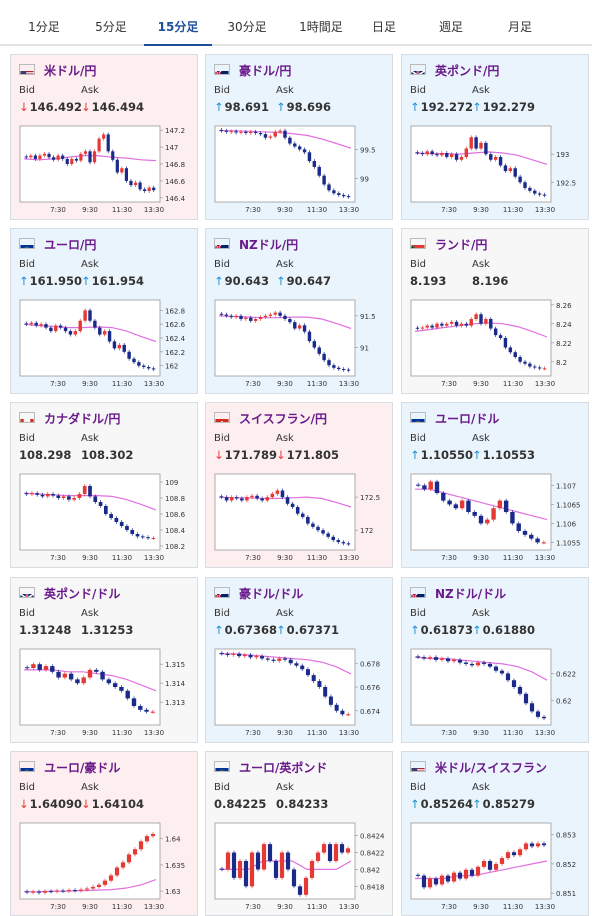 The width and height of the screenshot is (592, 916). Describe the element at coordinates (299, 345) in the screenshot. I see `price-chart: 91.5 91 7:30 9:30 11:30 13:30` at that location.